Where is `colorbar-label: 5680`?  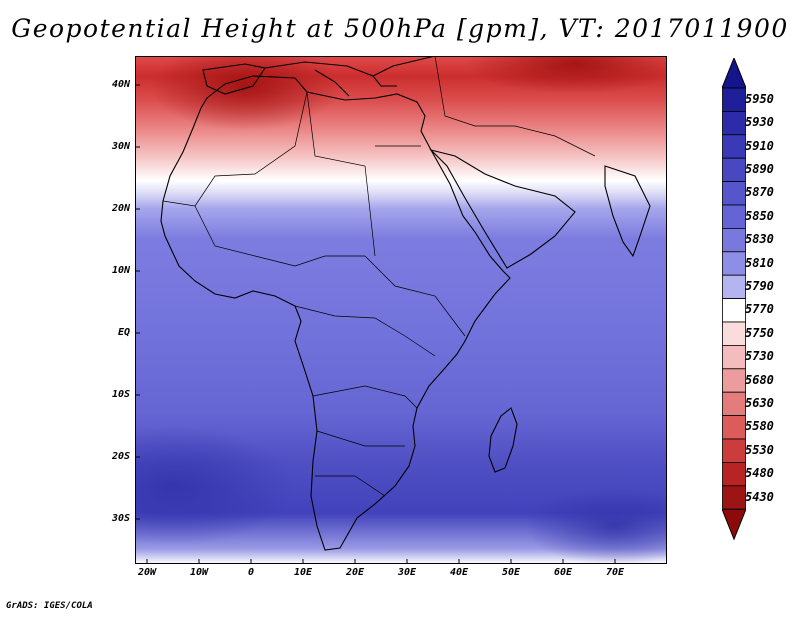
colorbar-label: 5680 is located at coordinates (759, 379).